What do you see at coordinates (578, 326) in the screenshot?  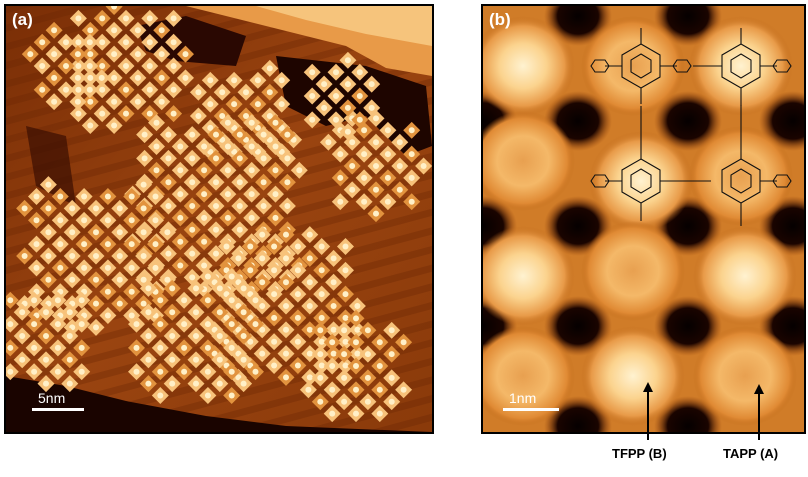 I see `lattice-hole` at bounding box center [578, 326].